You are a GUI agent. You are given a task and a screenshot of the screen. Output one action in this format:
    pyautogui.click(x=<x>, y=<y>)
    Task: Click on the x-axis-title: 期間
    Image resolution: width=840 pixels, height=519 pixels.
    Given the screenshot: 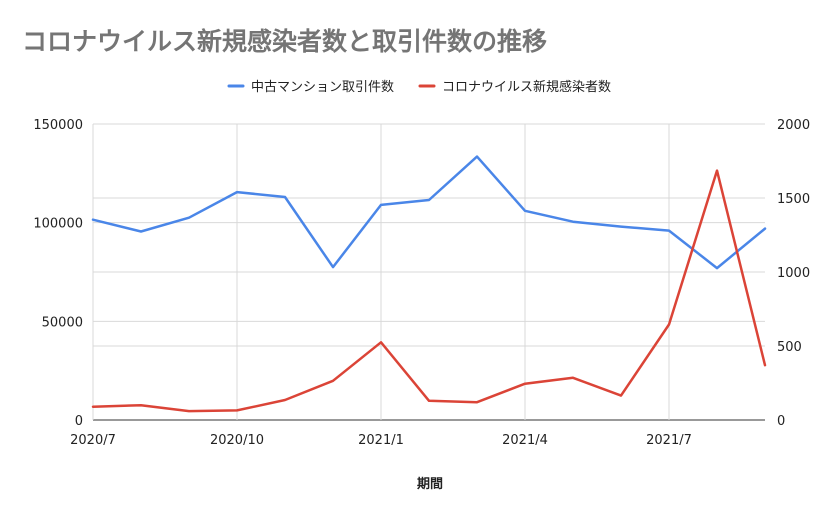 What is the action you would take?
    pyautogui.click(x=430, y=484)
    